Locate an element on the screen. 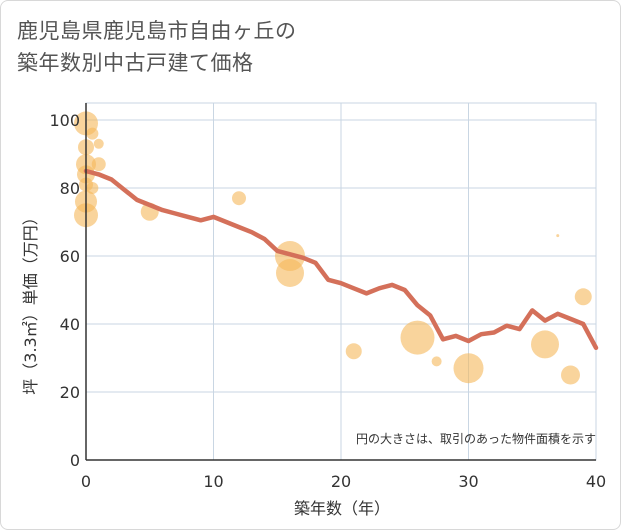 This screenshot has width=621, height=530. x-tick-label: 30 is located at coordinates (468, 481).